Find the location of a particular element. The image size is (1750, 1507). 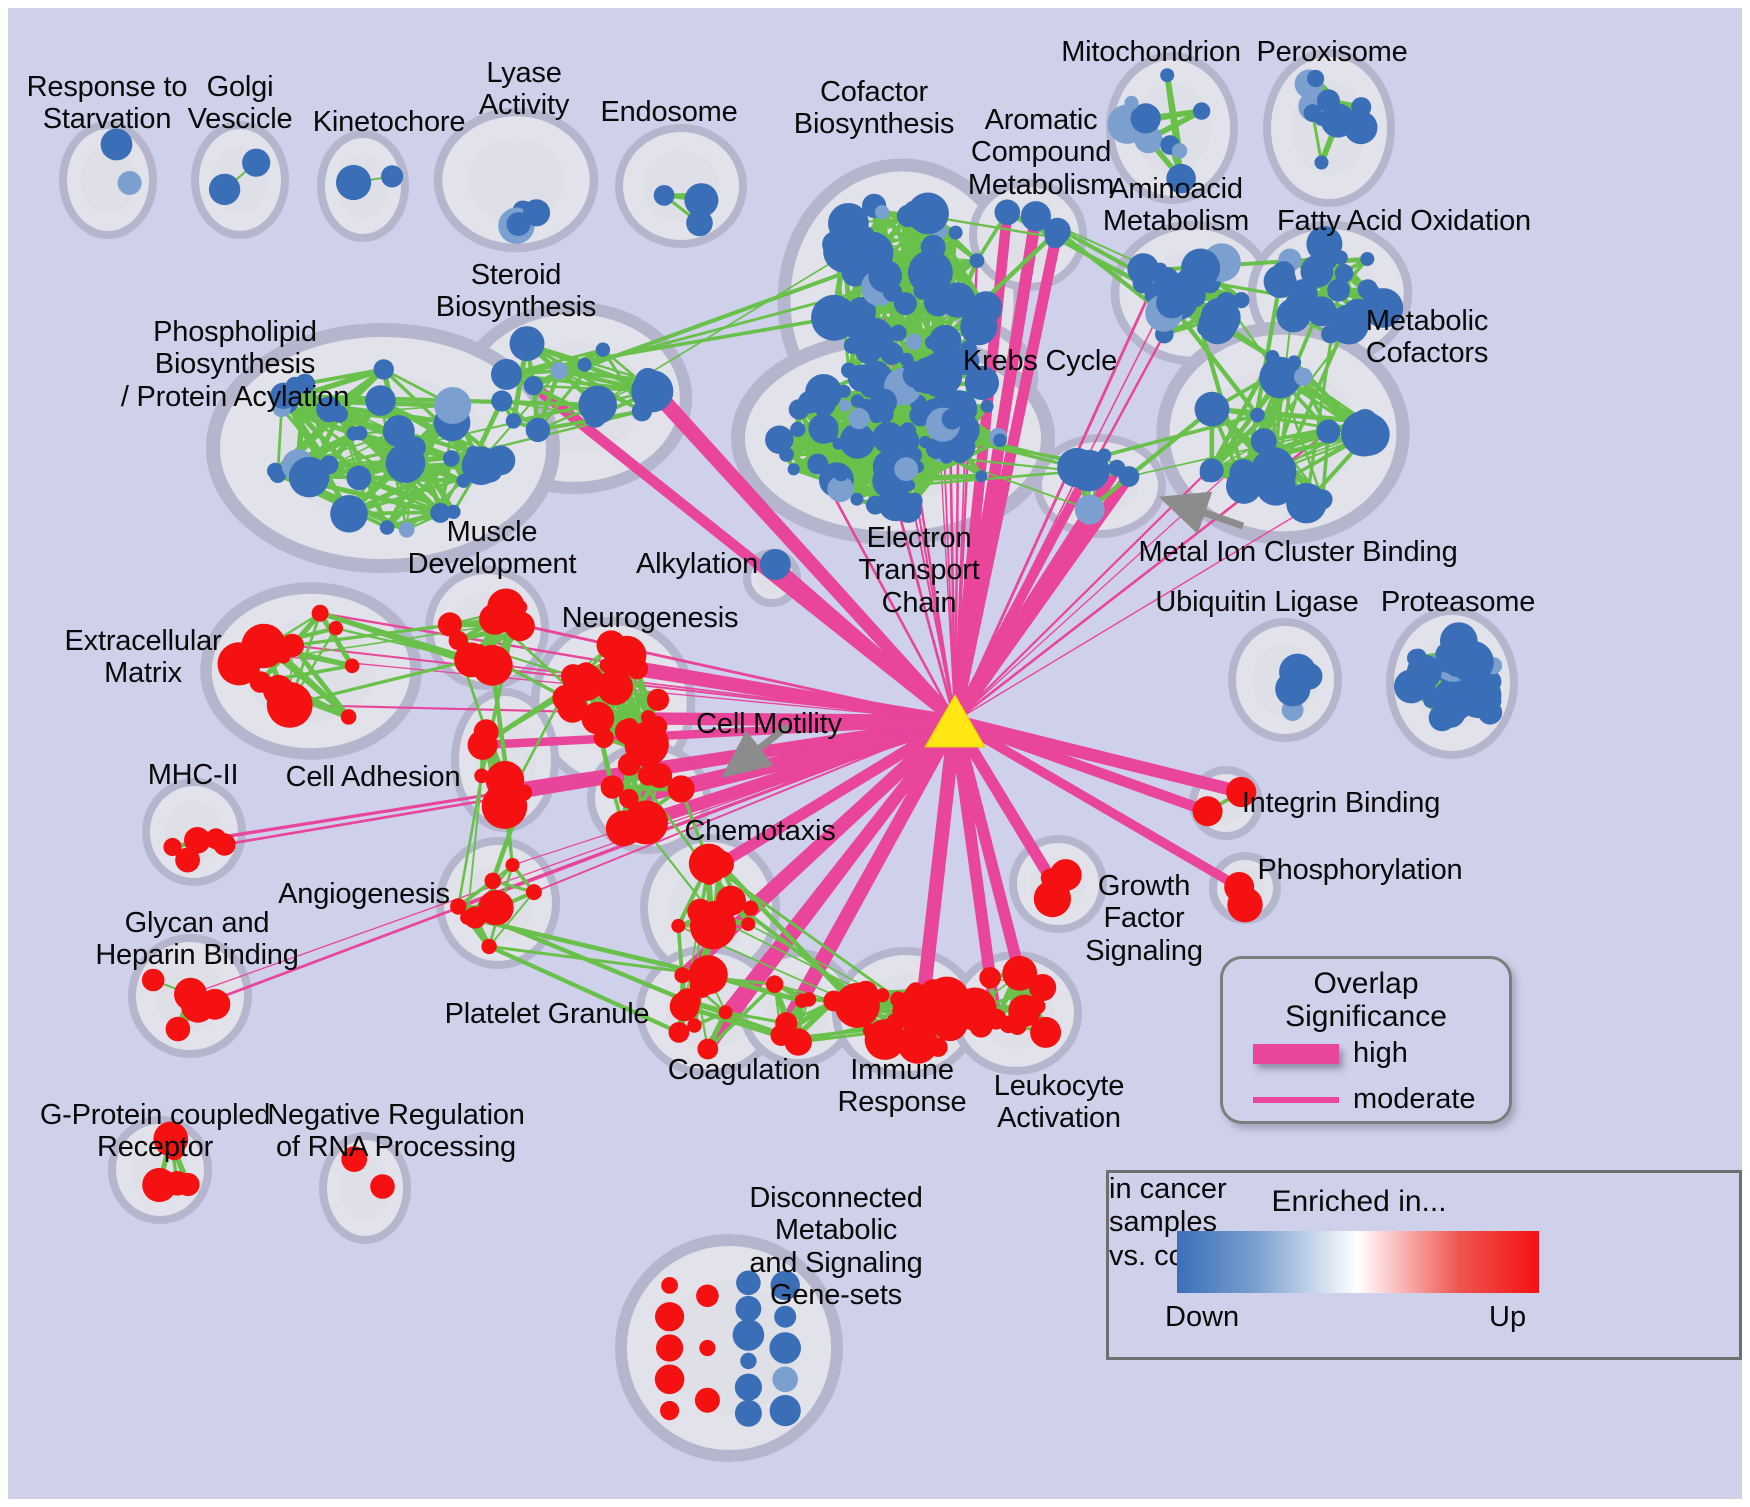

colon-cancer-hub-node is located at coordinates (955, 720).